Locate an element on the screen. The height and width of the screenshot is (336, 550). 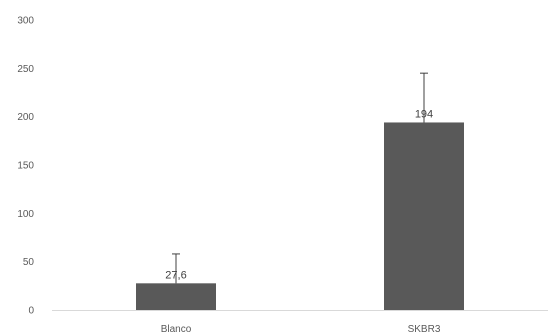
y-tick-label: 50 is located at coordinates (29, 262).